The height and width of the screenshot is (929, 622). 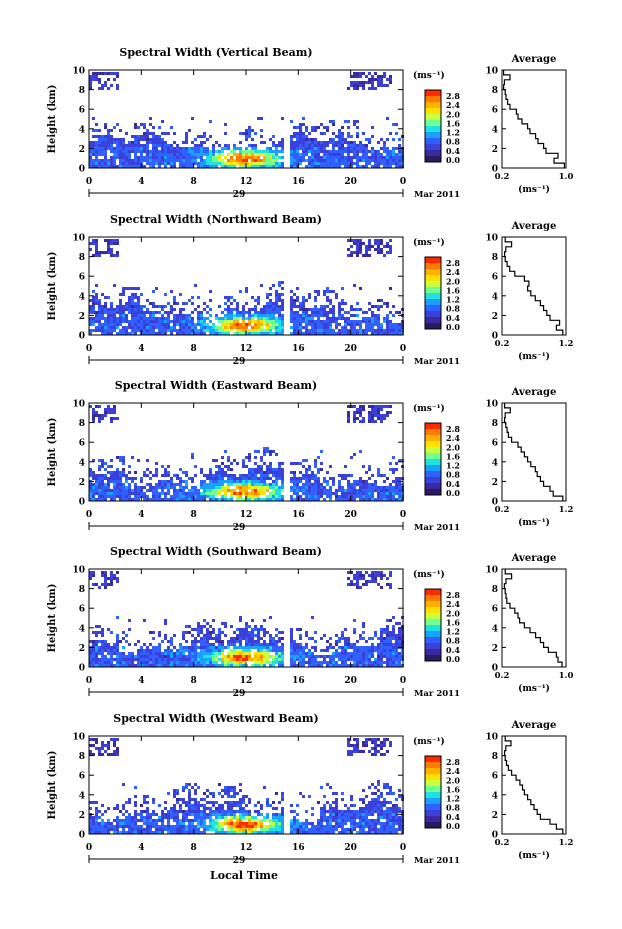 What do you see at coordinates (433, 468) in the screenshot?
I see `colorbar-segment` at bounding box center [433, 468].